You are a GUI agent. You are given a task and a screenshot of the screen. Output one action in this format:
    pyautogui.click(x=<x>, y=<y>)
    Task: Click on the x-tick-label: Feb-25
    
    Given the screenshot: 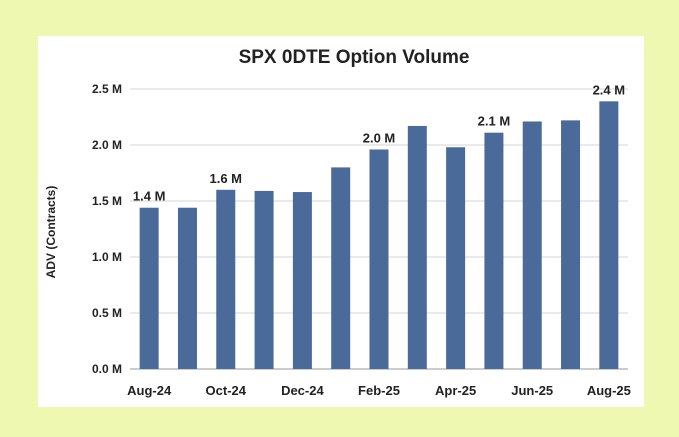 What is the action you would take?
    pyautogui.click(x=379, y=390)
    